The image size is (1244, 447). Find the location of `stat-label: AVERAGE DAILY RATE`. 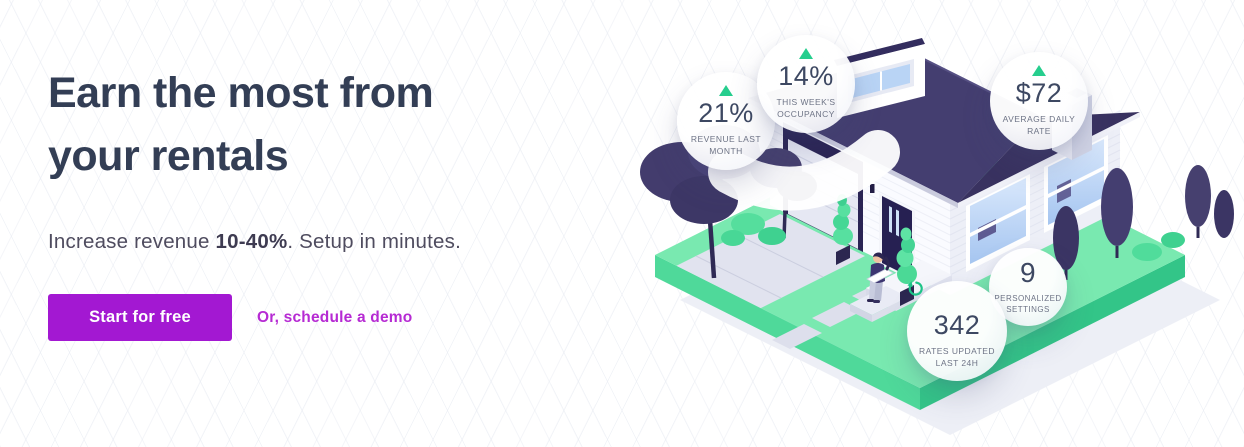

stat-label: AVERAGE DAILY RATE is located at coordinates (1039, 124).